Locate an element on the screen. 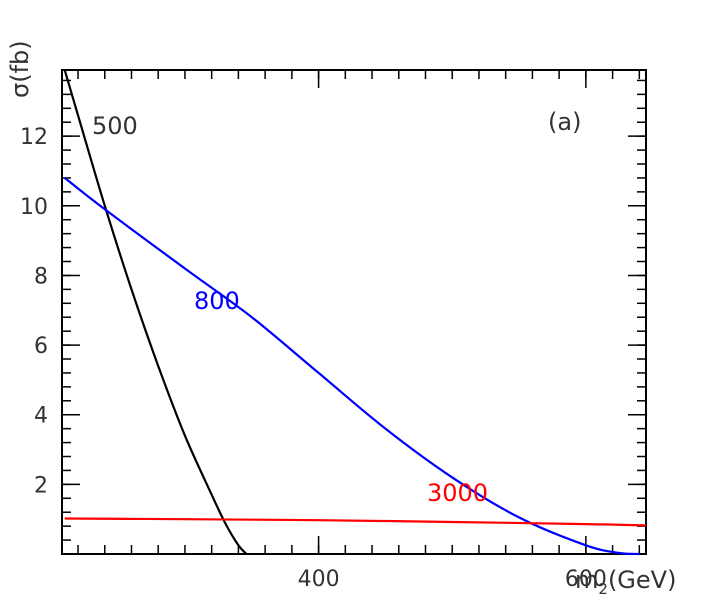  x-tick-labels: 400600800 is located at coordinates (452, 579).